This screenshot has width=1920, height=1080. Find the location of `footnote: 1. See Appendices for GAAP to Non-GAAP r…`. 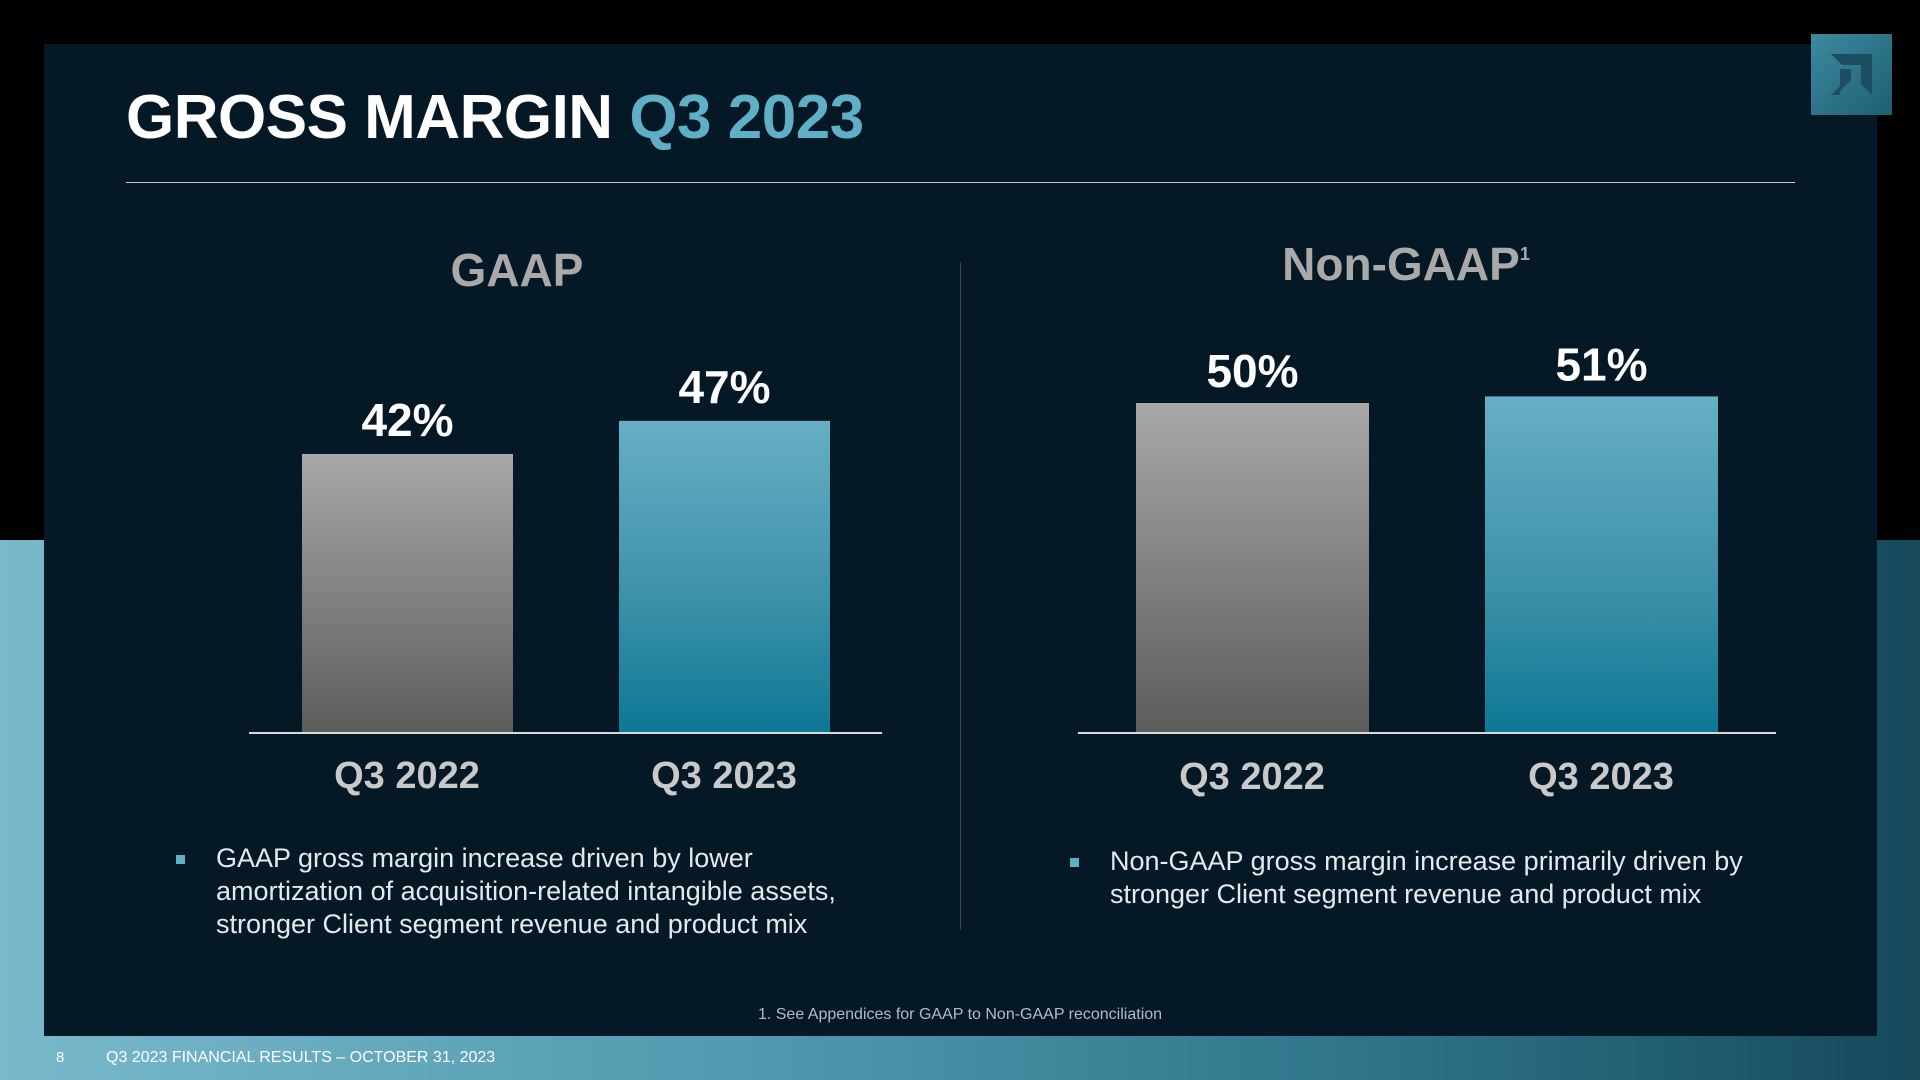

footnote: 1. See Appendices for GAAP to Non-GAAP r… is located at coordinates (960, 1014).